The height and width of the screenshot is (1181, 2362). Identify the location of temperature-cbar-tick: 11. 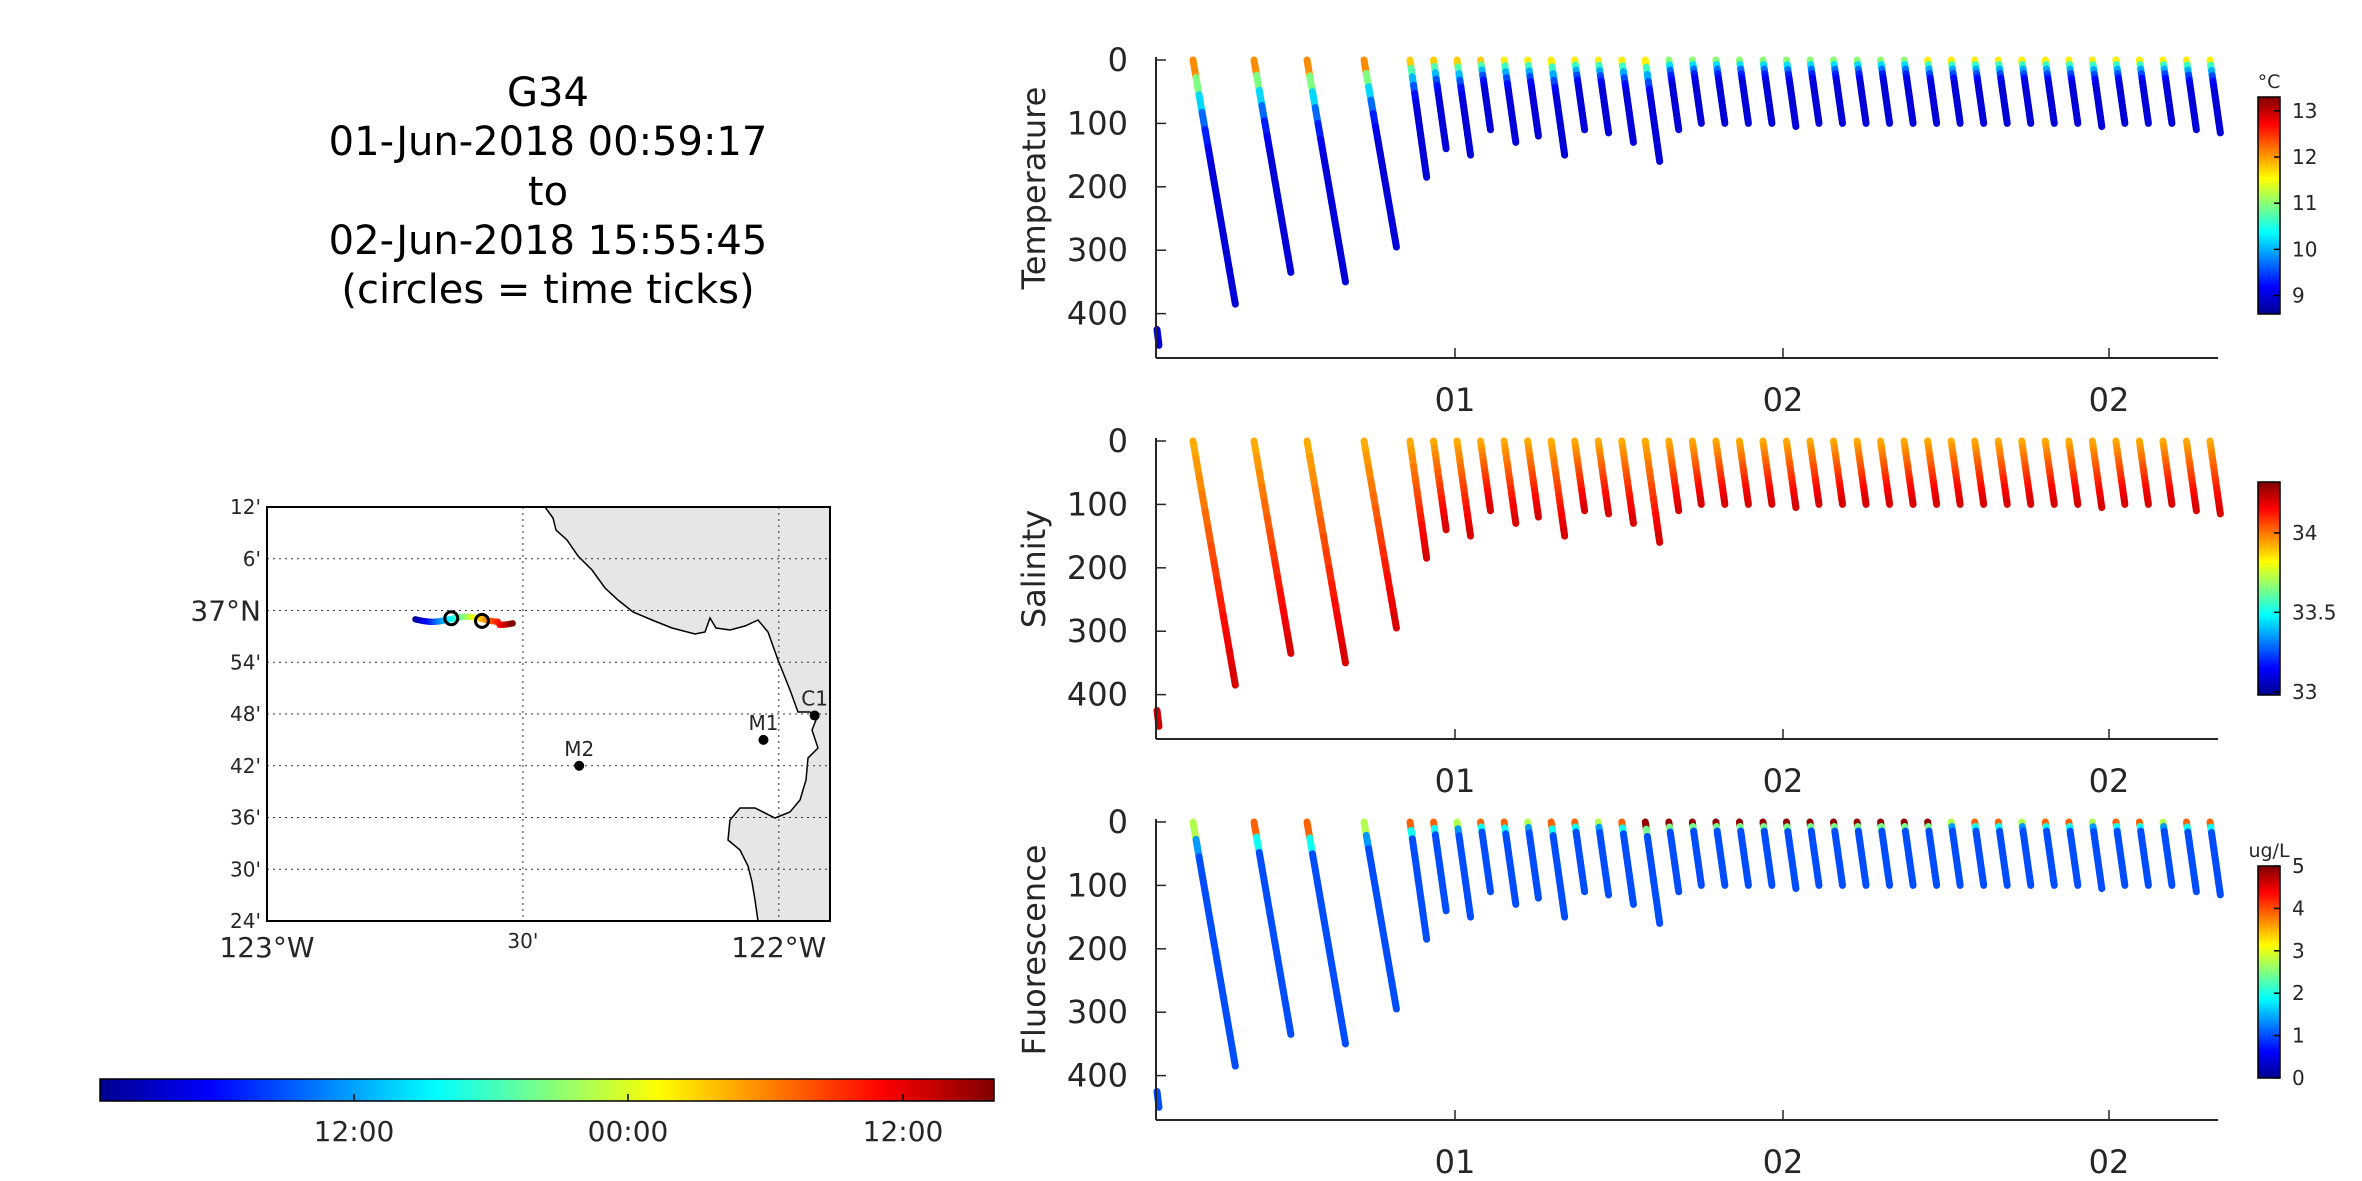
(2304, 203).